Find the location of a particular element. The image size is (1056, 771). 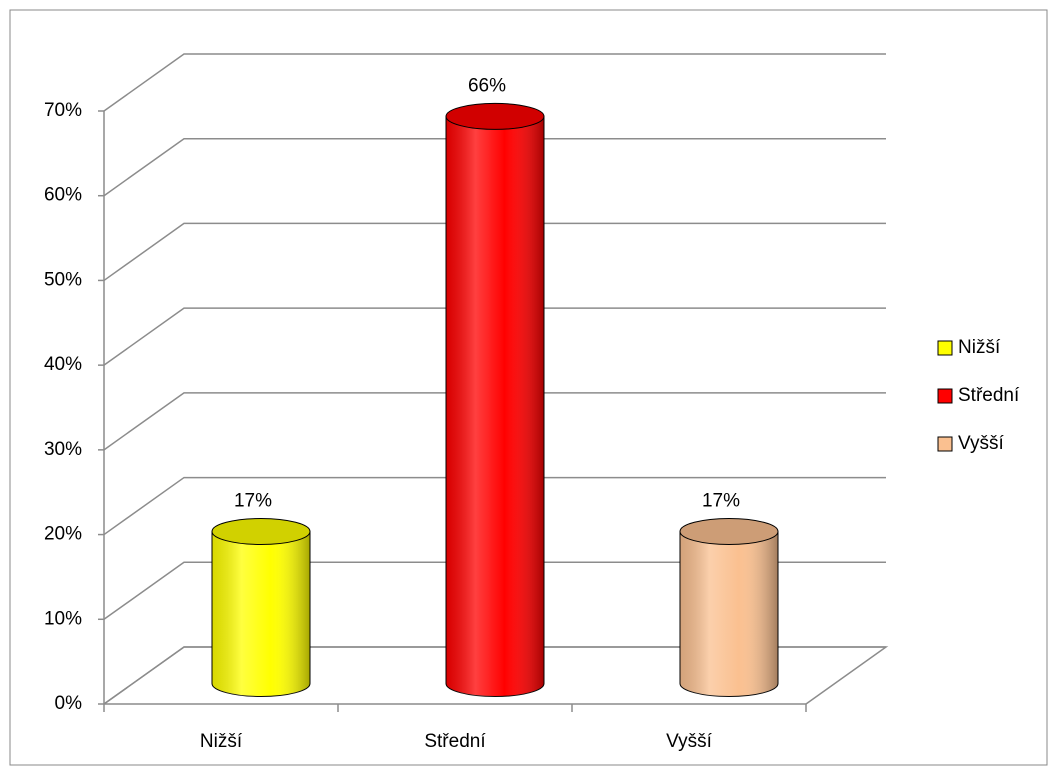

y-tick-label: 70% is located at coordinates (63, 110).